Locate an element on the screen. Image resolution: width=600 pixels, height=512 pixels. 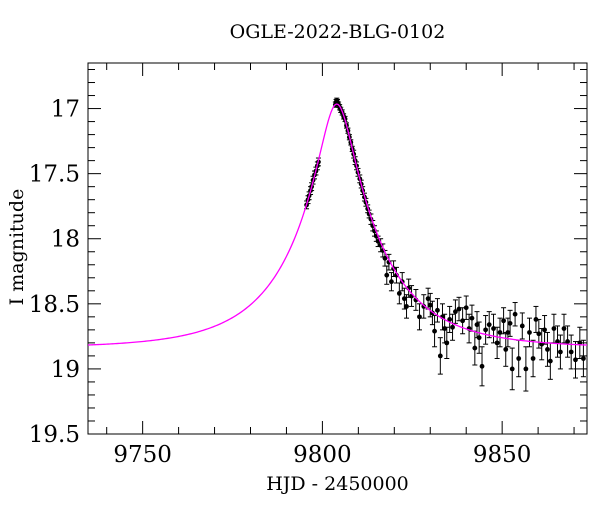
svg-text: 18 is located at coordinates (65, 240).